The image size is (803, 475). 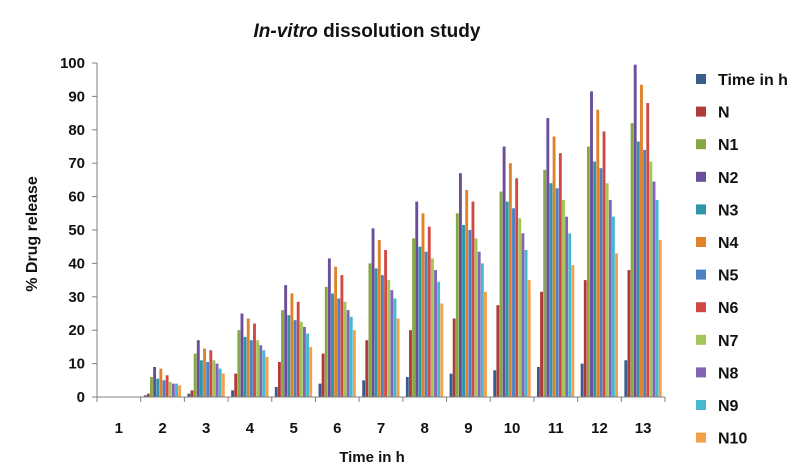 I want to click on y-axis-label: % Drug release, so click(x=32, y=234).